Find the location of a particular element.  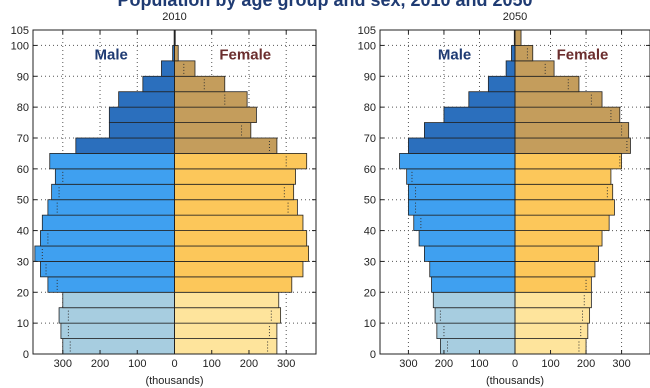

panel-title: 2010 is located at coordinates (174, 17).